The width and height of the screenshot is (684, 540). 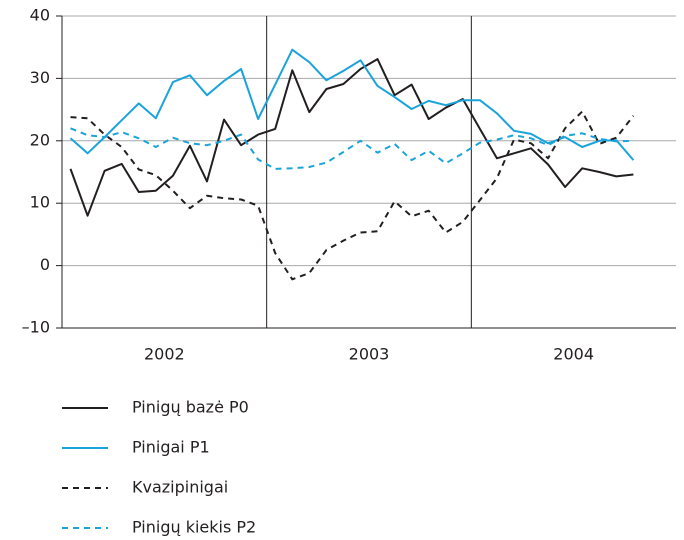 What do you see at coordinates (180, 487) in the screenshot?
I see `legend-label: Kvazipinigai` at bounding box center [180, 487].